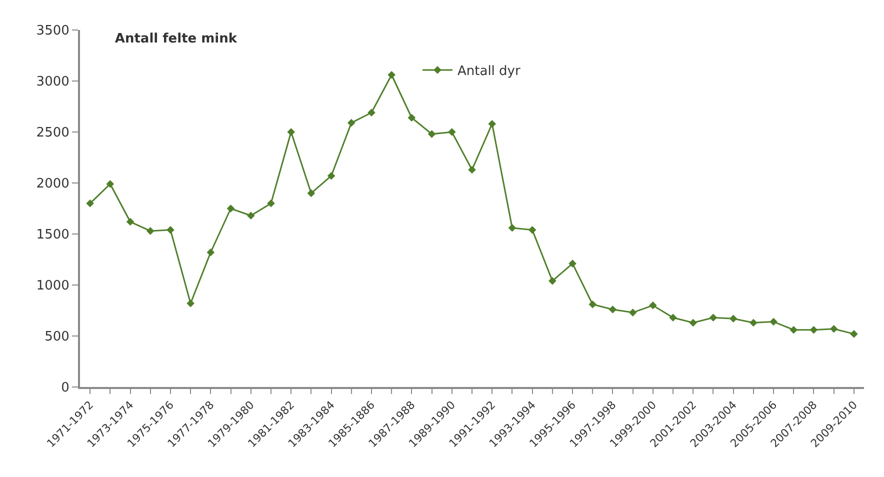 The image size is (884, 477). Describe the element at coordinates (176, 38) in the screenshot. I see `chart-title: Antall felte mink` at that location.